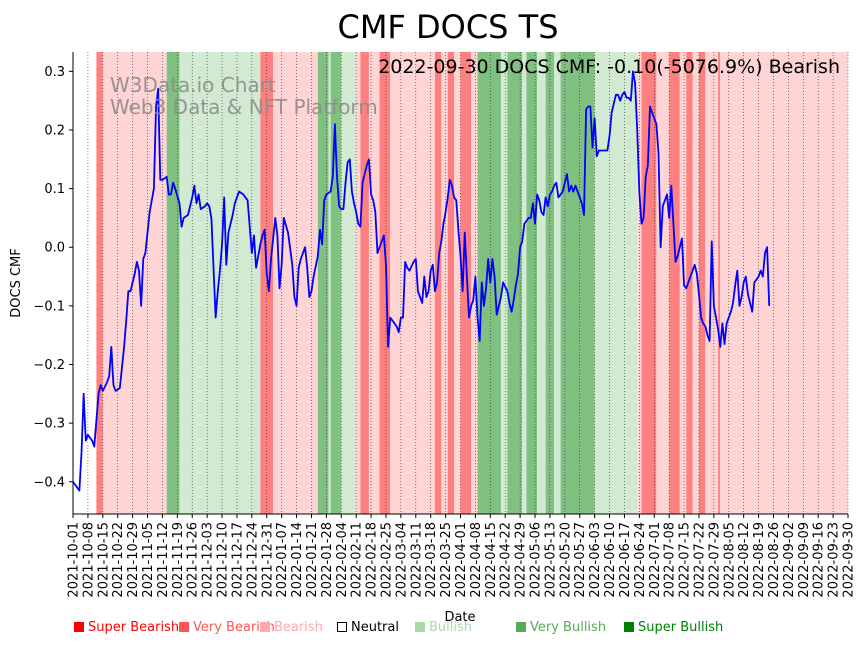 The height and width of the screenshot is (646, 864). Describe the element at coordinates (714, 560) in the screenshot. I see `x-tick-label: 2022-07-29` at that location.